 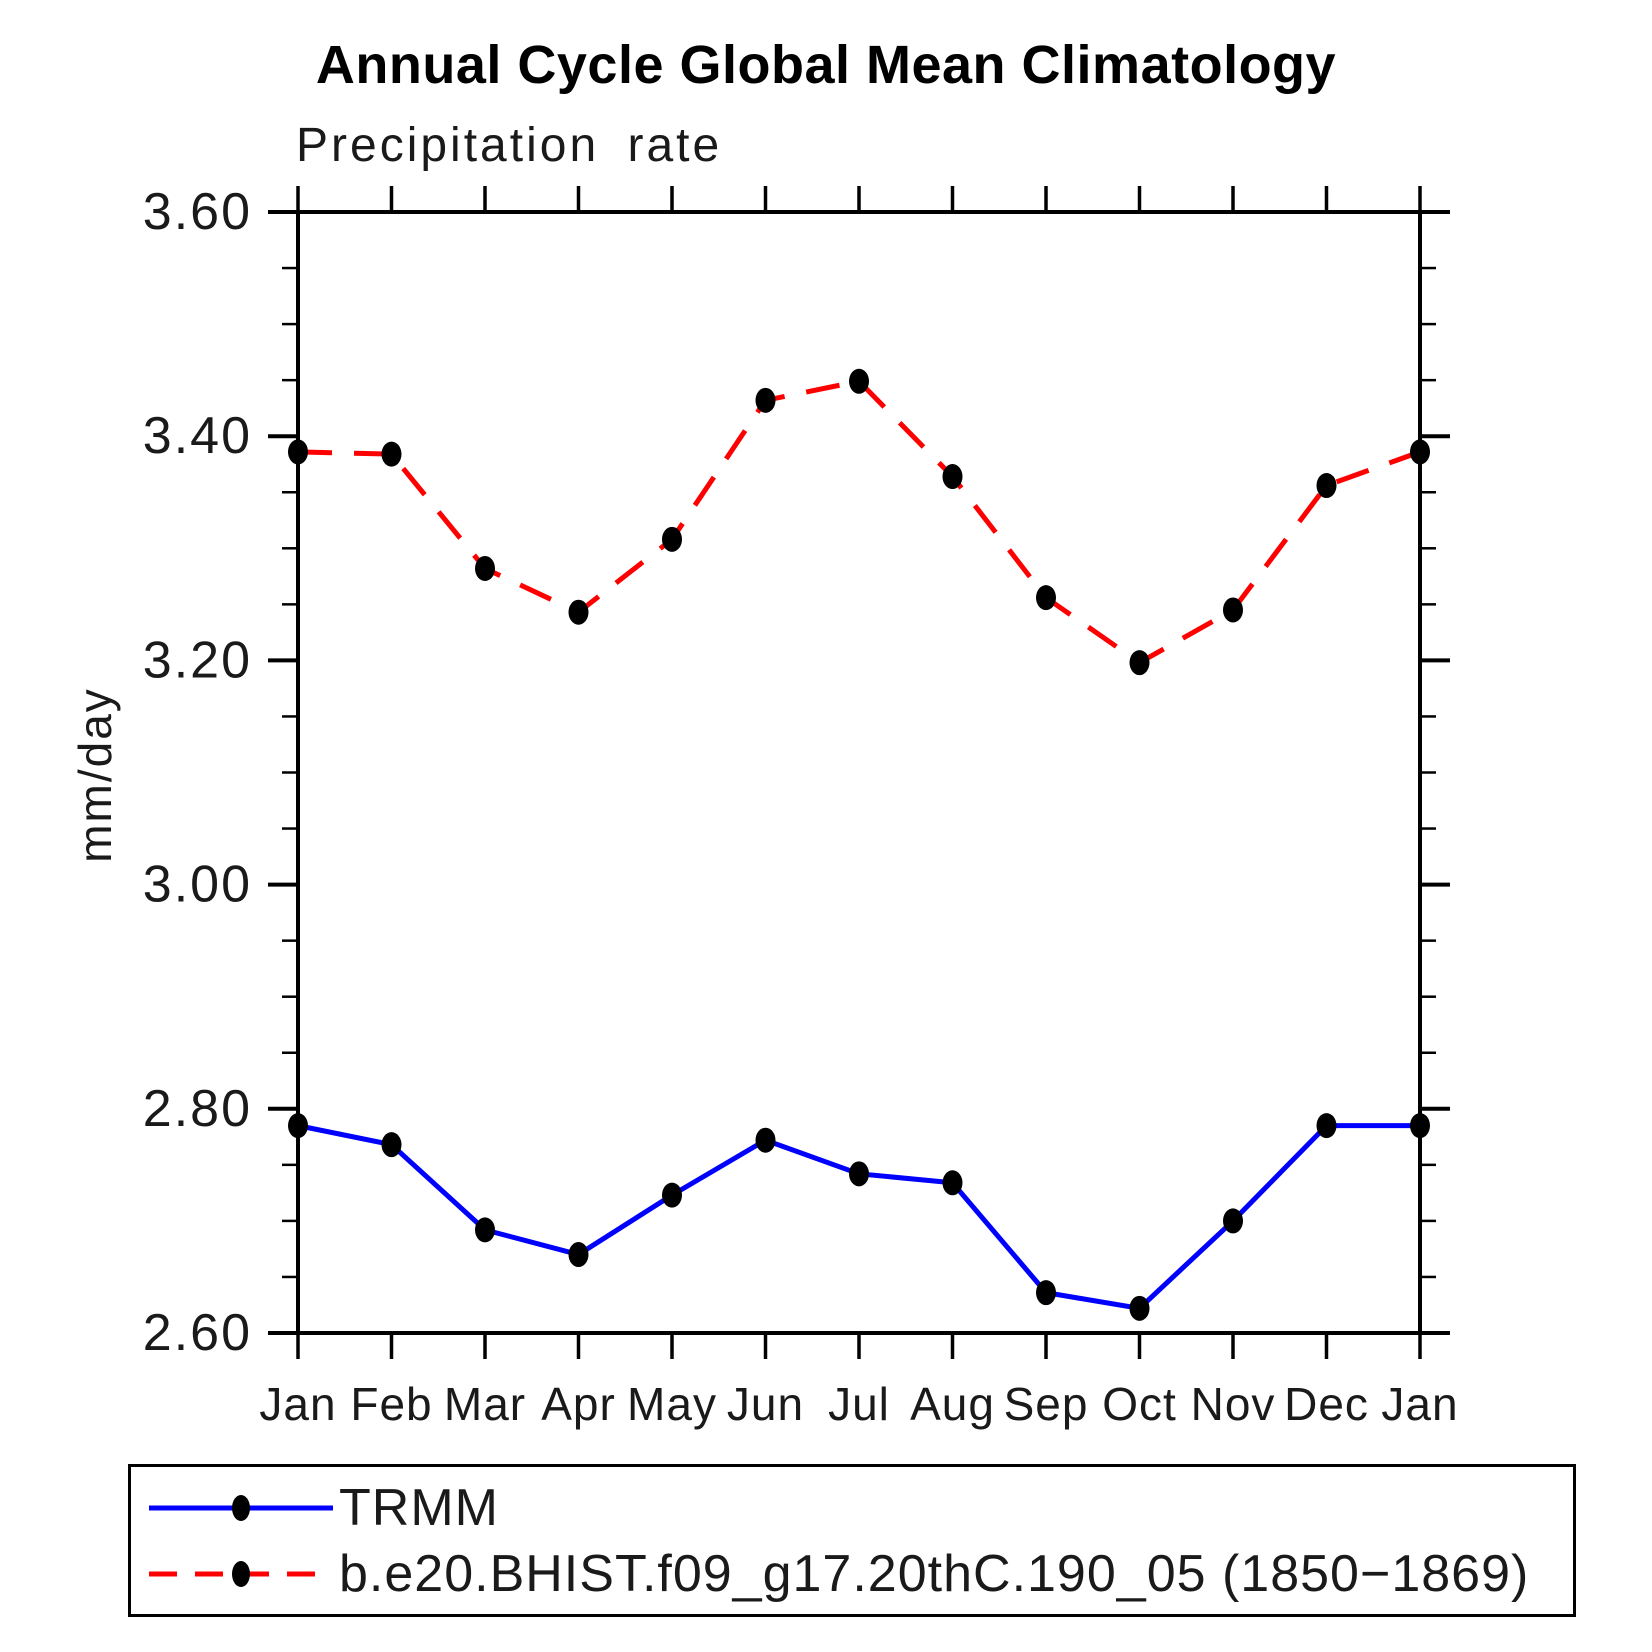 I want to click on y-tick-label: 3.40, so click(x=197, y=436).